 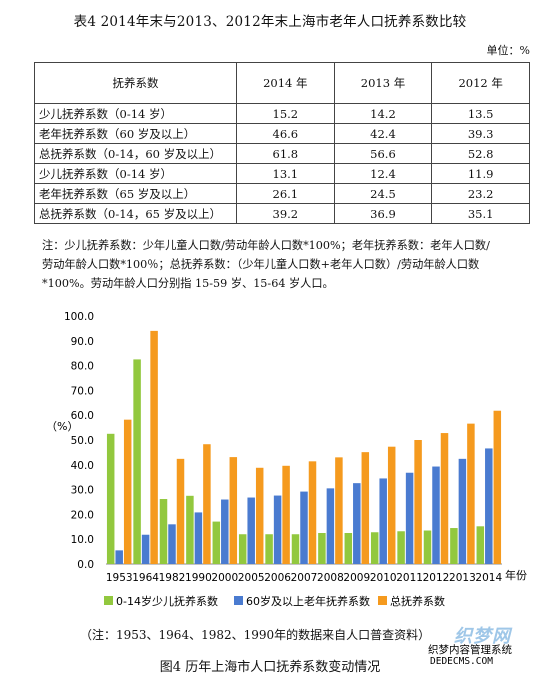 What do you see at coordinates (135, 153) in the screenshot?
I see `row-label: 总抚养系数（0-14，60 岁及以上）` at bounding box center [135, 153].